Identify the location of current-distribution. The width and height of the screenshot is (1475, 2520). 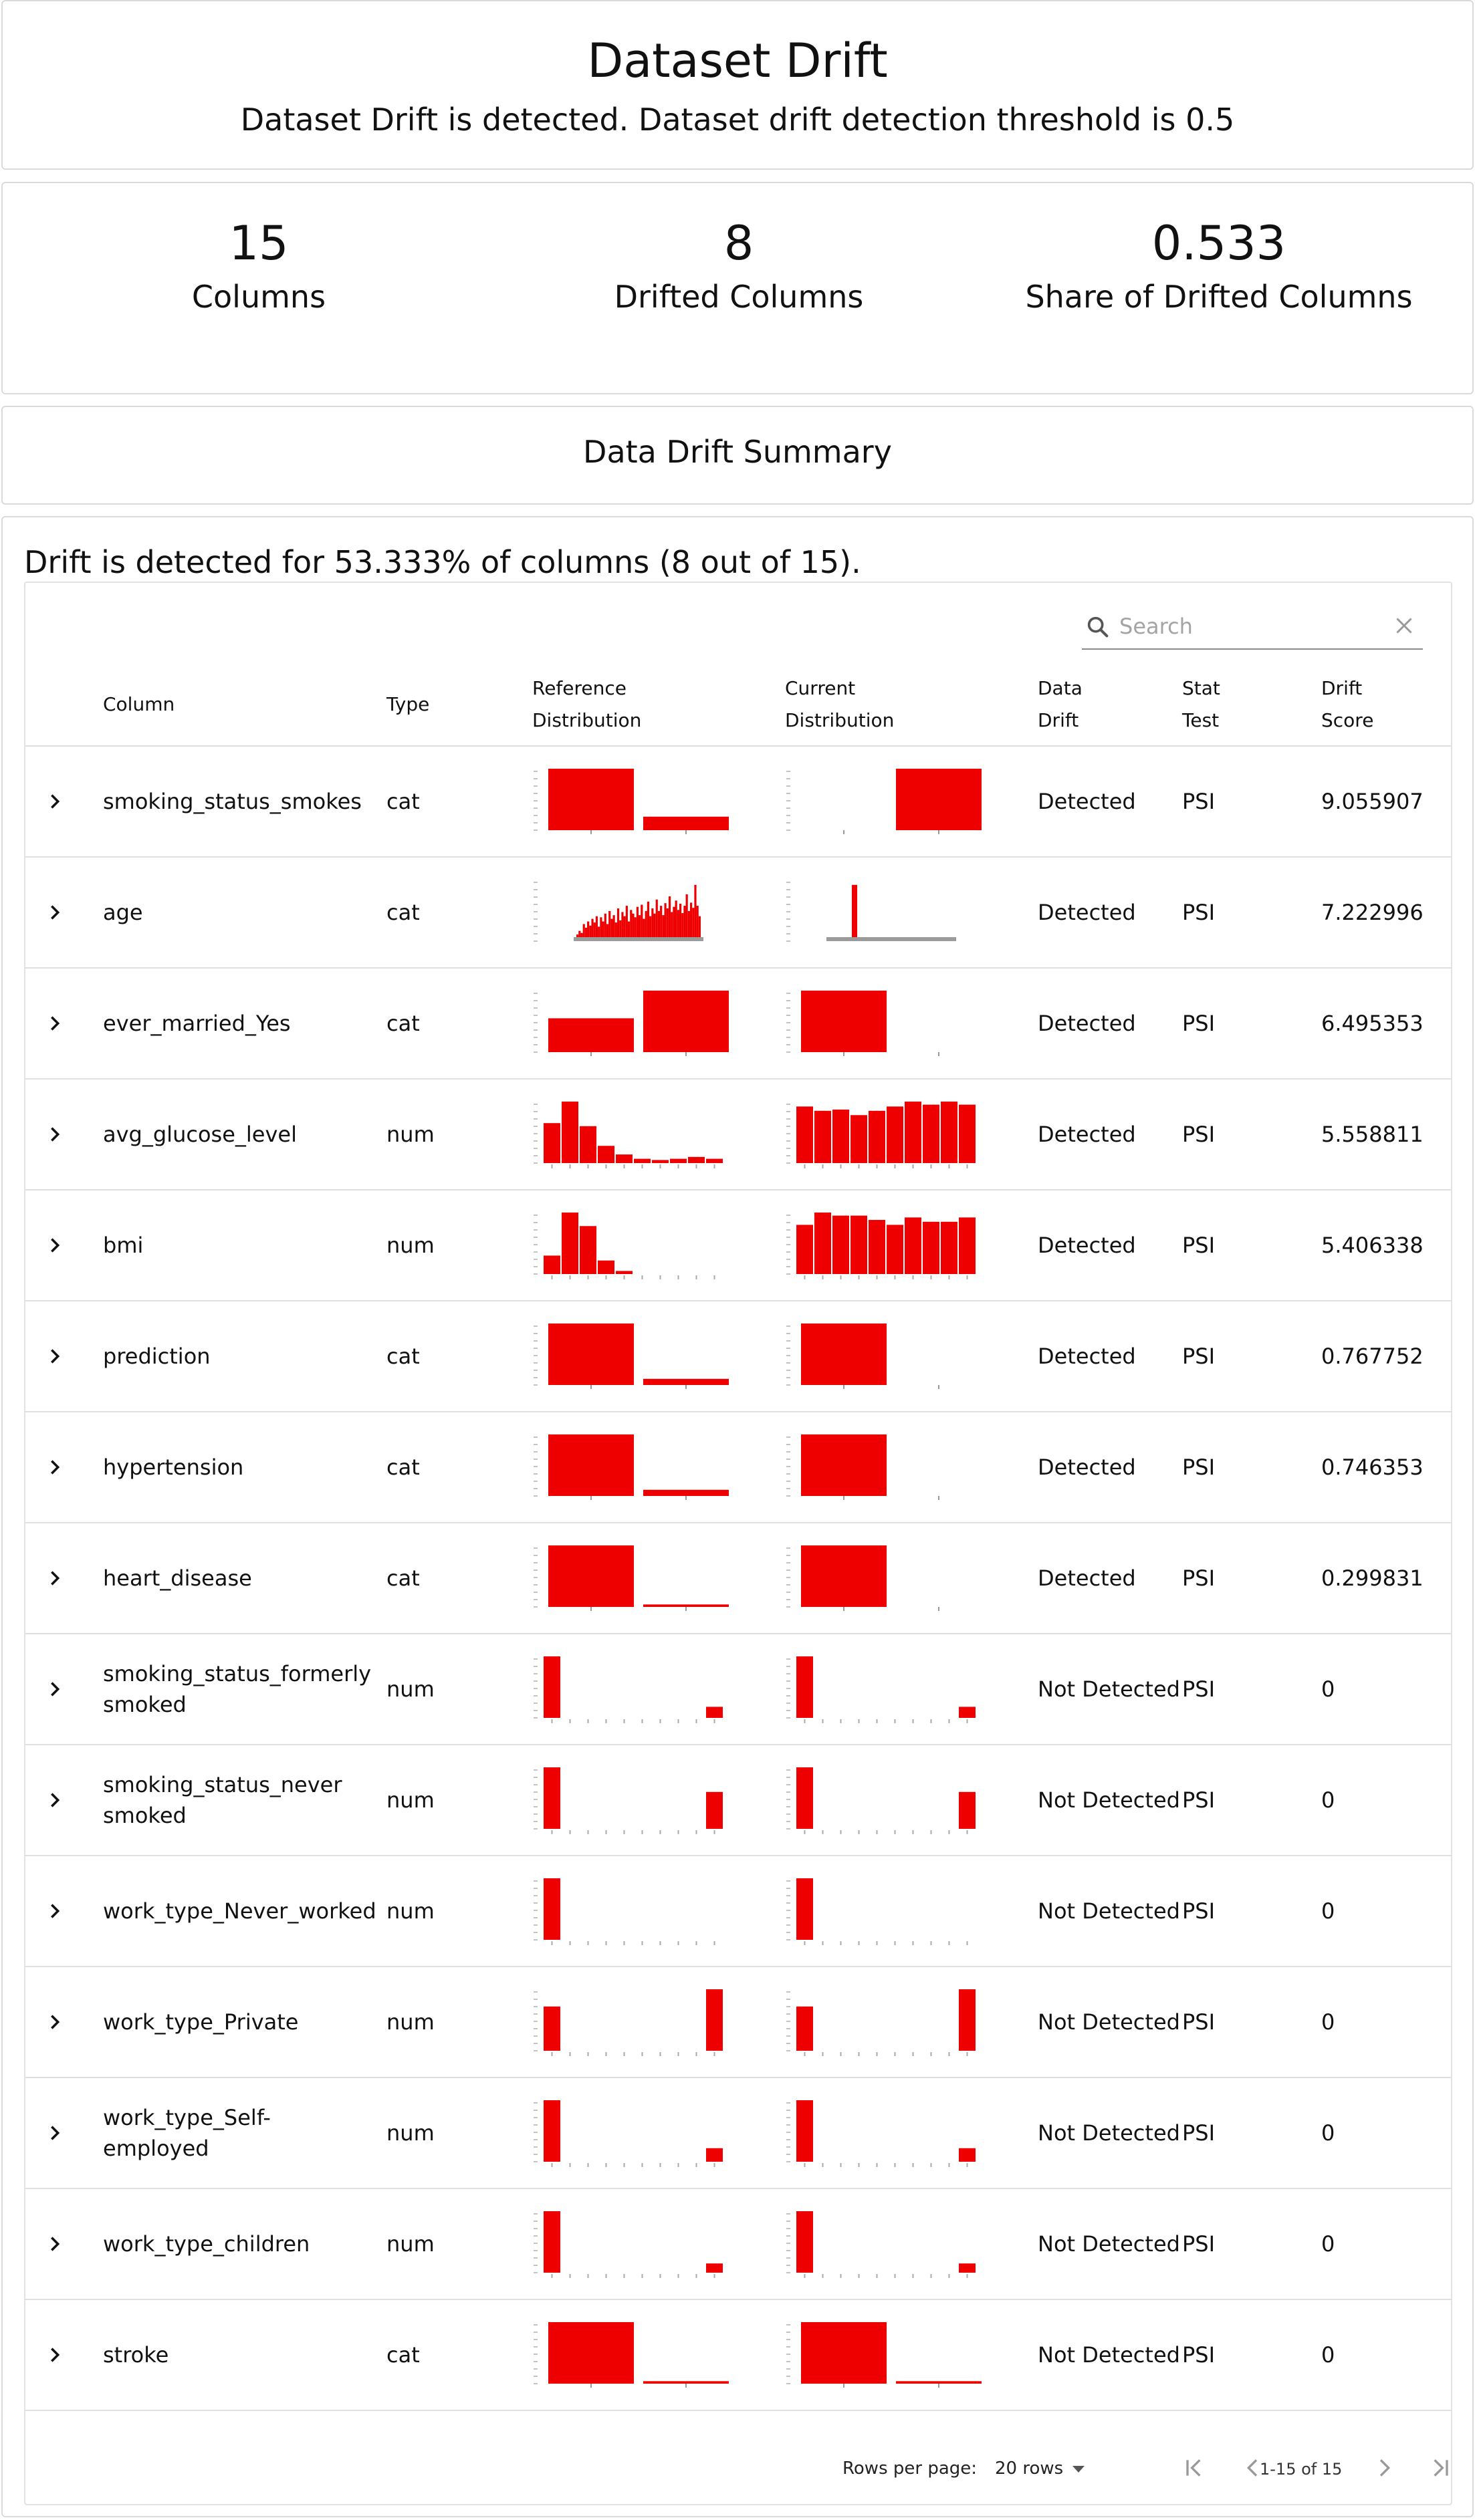
(911, 2022).